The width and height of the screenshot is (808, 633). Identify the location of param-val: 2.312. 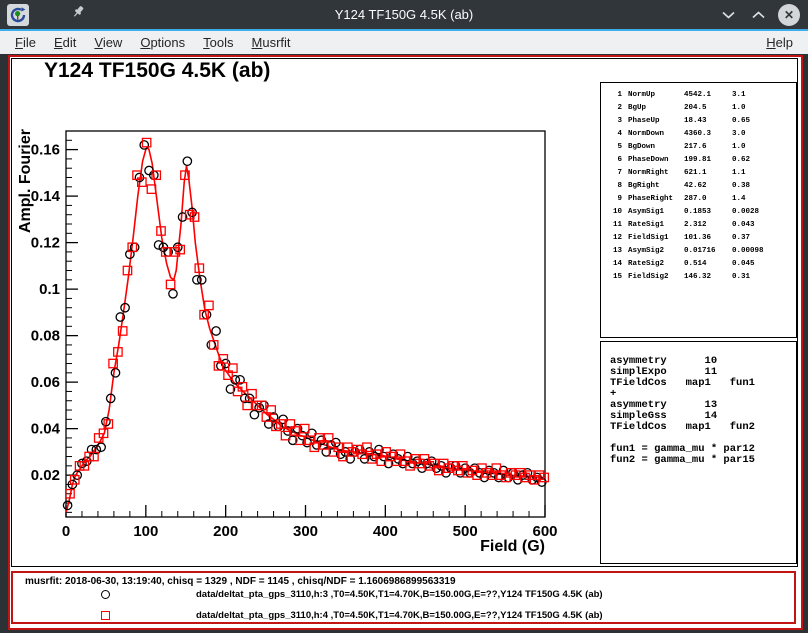
(695, 225).